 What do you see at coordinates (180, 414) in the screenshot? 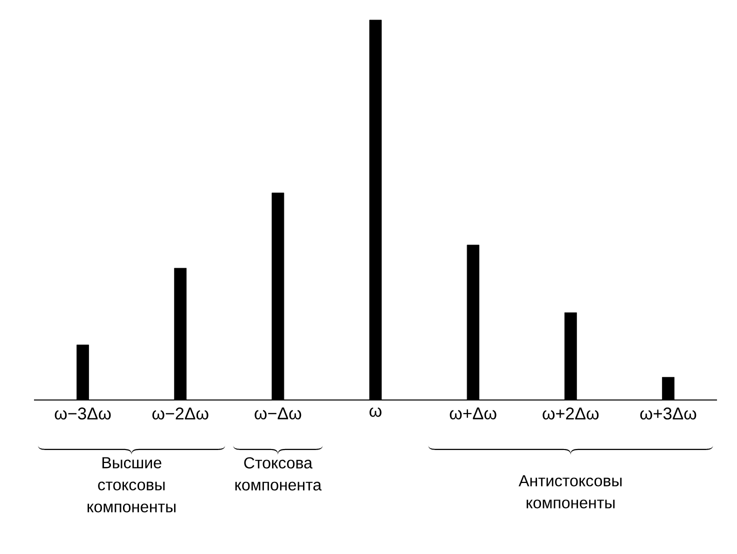
I see `x-tick-label: ω−2Δω` at bounding box center [180, 414].